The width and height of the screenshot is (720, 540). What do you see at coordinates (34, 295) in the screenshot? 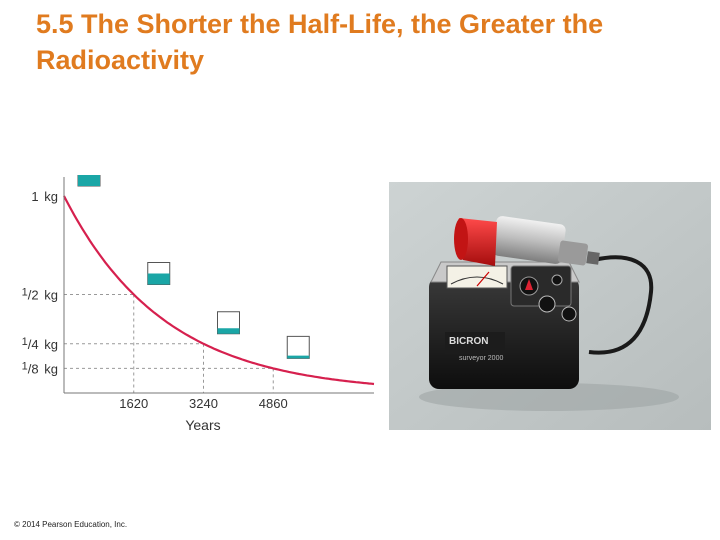
I see `y-tick-denominator: 2` at bounding box center [34, 295].